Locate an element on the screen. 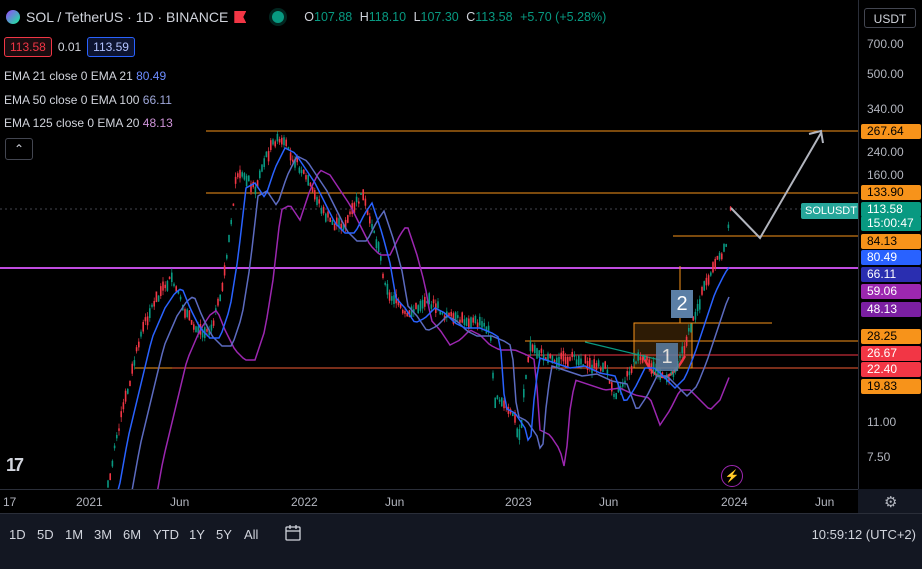  timeframe-1y: 1Y is located at coordinates (197, 534).